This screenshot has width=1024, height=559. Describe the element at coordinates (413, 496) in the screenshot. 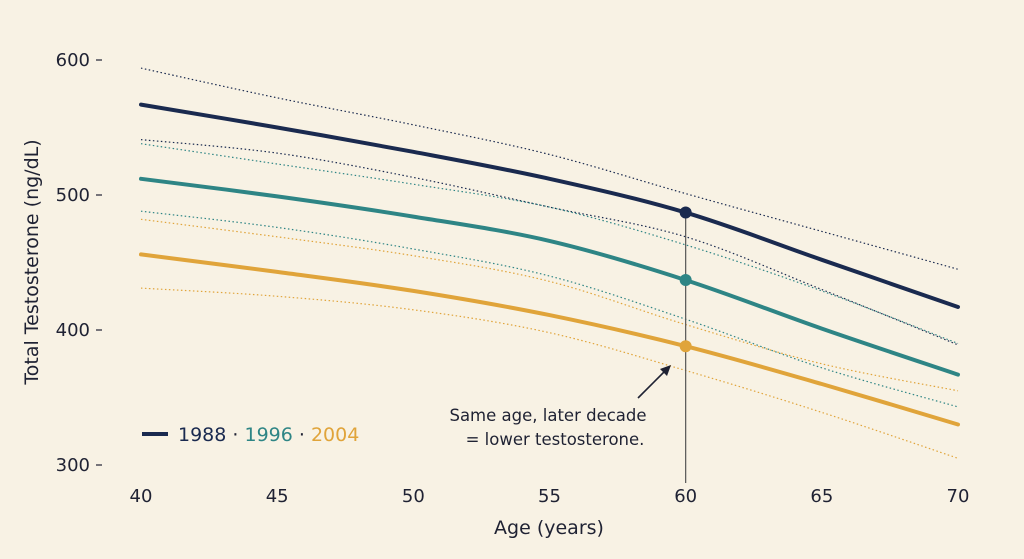

I see `x-tick-label: 50` at that location.